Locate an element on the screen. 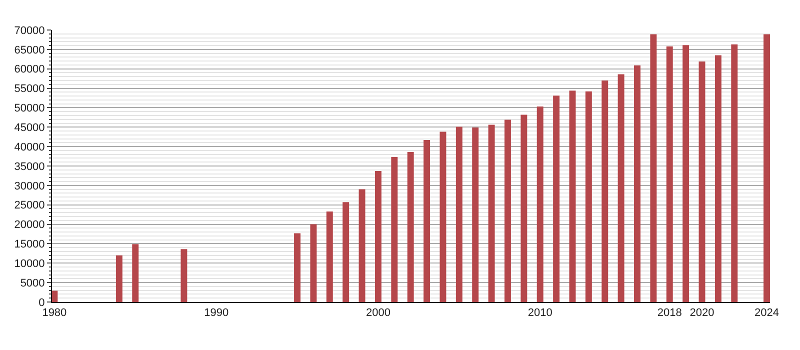  x-tick-label: 2018 is located at coordinates (669, 313).